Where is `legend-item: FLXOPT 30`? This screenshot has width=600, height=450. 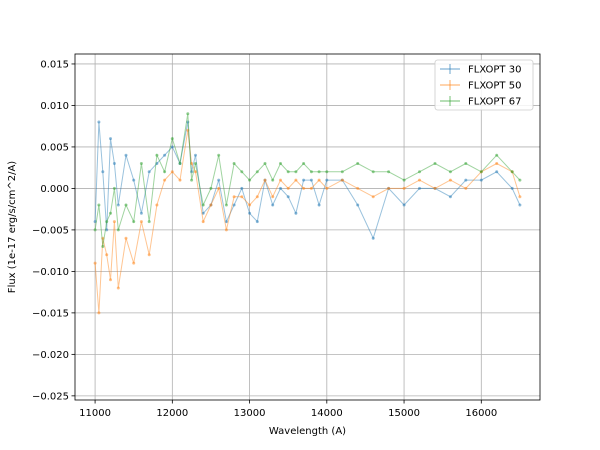
legend-item: FLXOPT 30 is located at coordinates (480, 70).